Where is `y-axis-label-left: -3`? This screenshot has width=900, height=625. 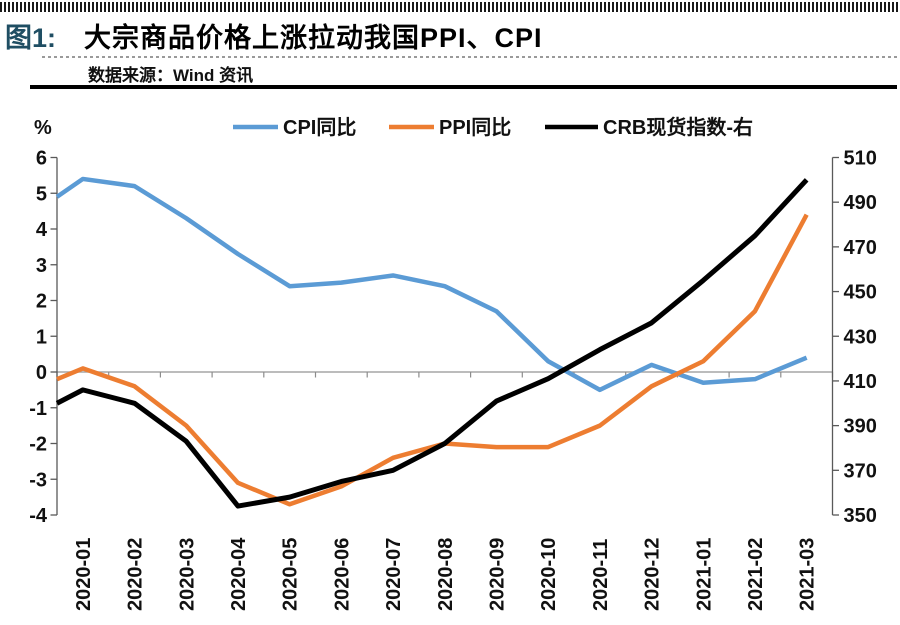
y-axis-label-left: -3 is located at coordinates (38, 480).